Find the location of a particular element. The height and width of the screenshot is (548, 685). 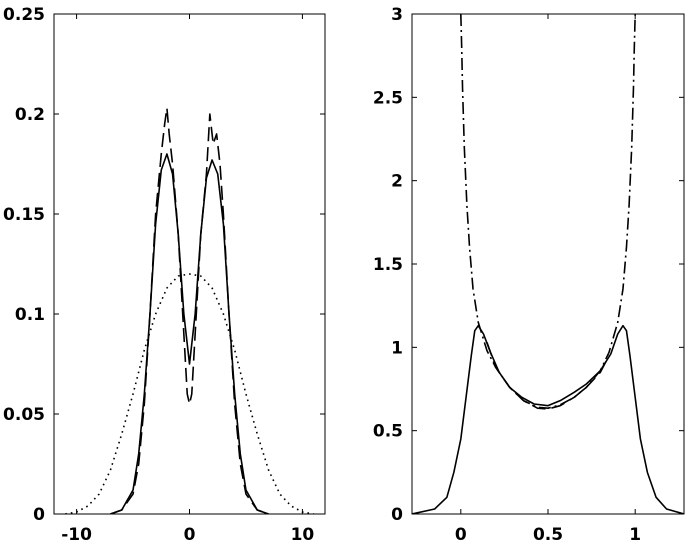

y-tick-label: 2 is located at coordinates (397, 182).